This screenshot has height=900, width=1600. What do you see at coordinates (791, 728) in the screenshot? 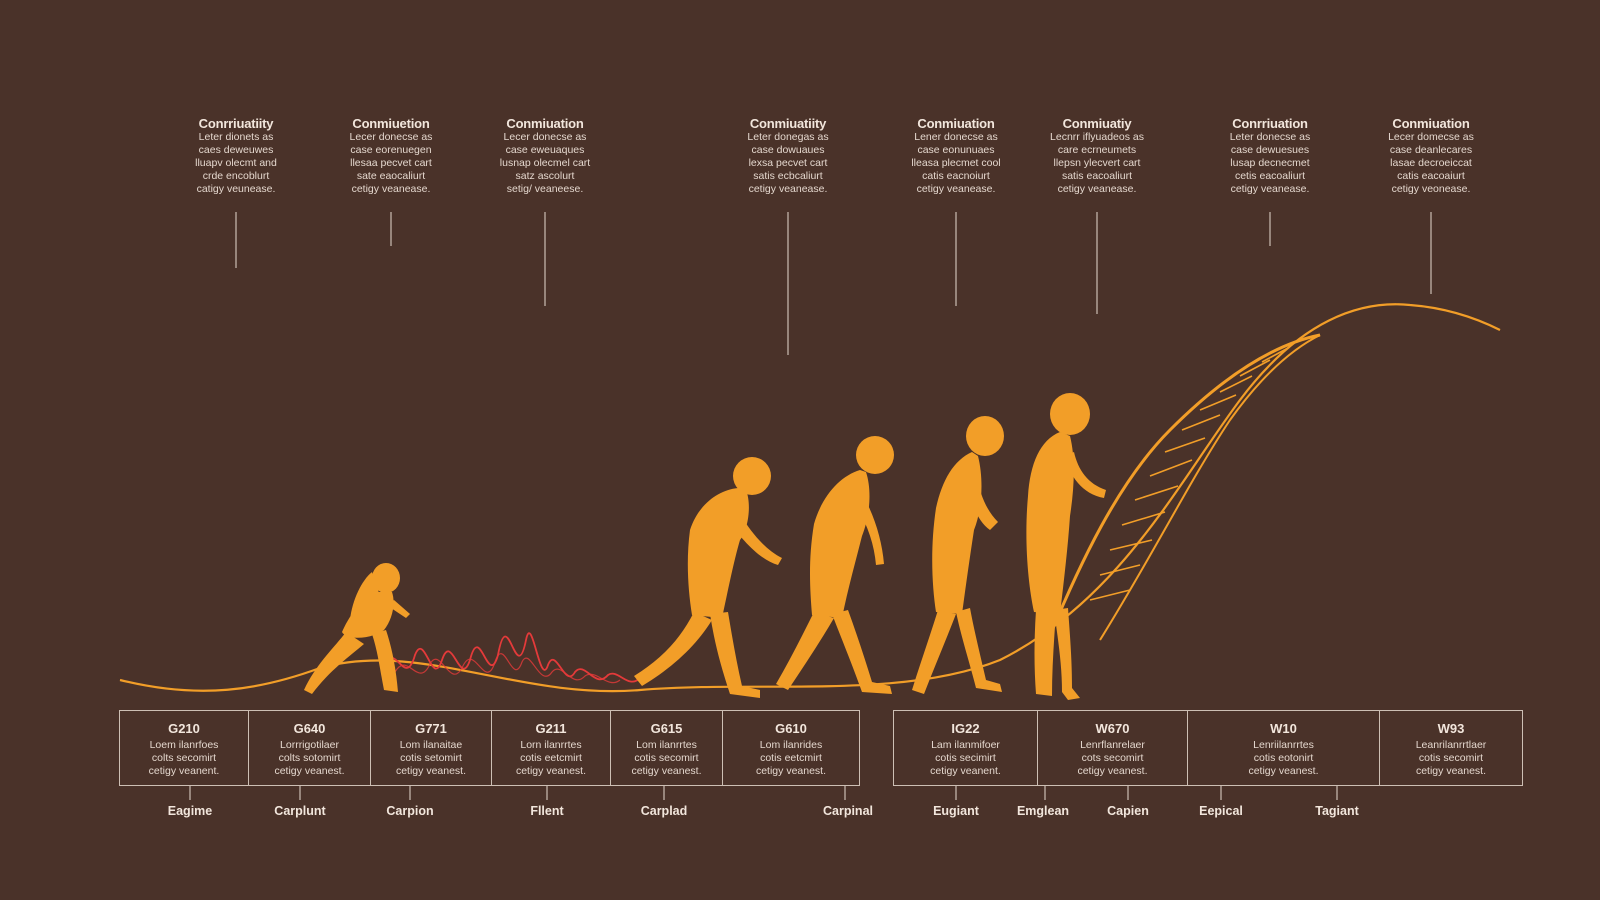
I see `cell-code: G610` at bounding box center [791, 728].